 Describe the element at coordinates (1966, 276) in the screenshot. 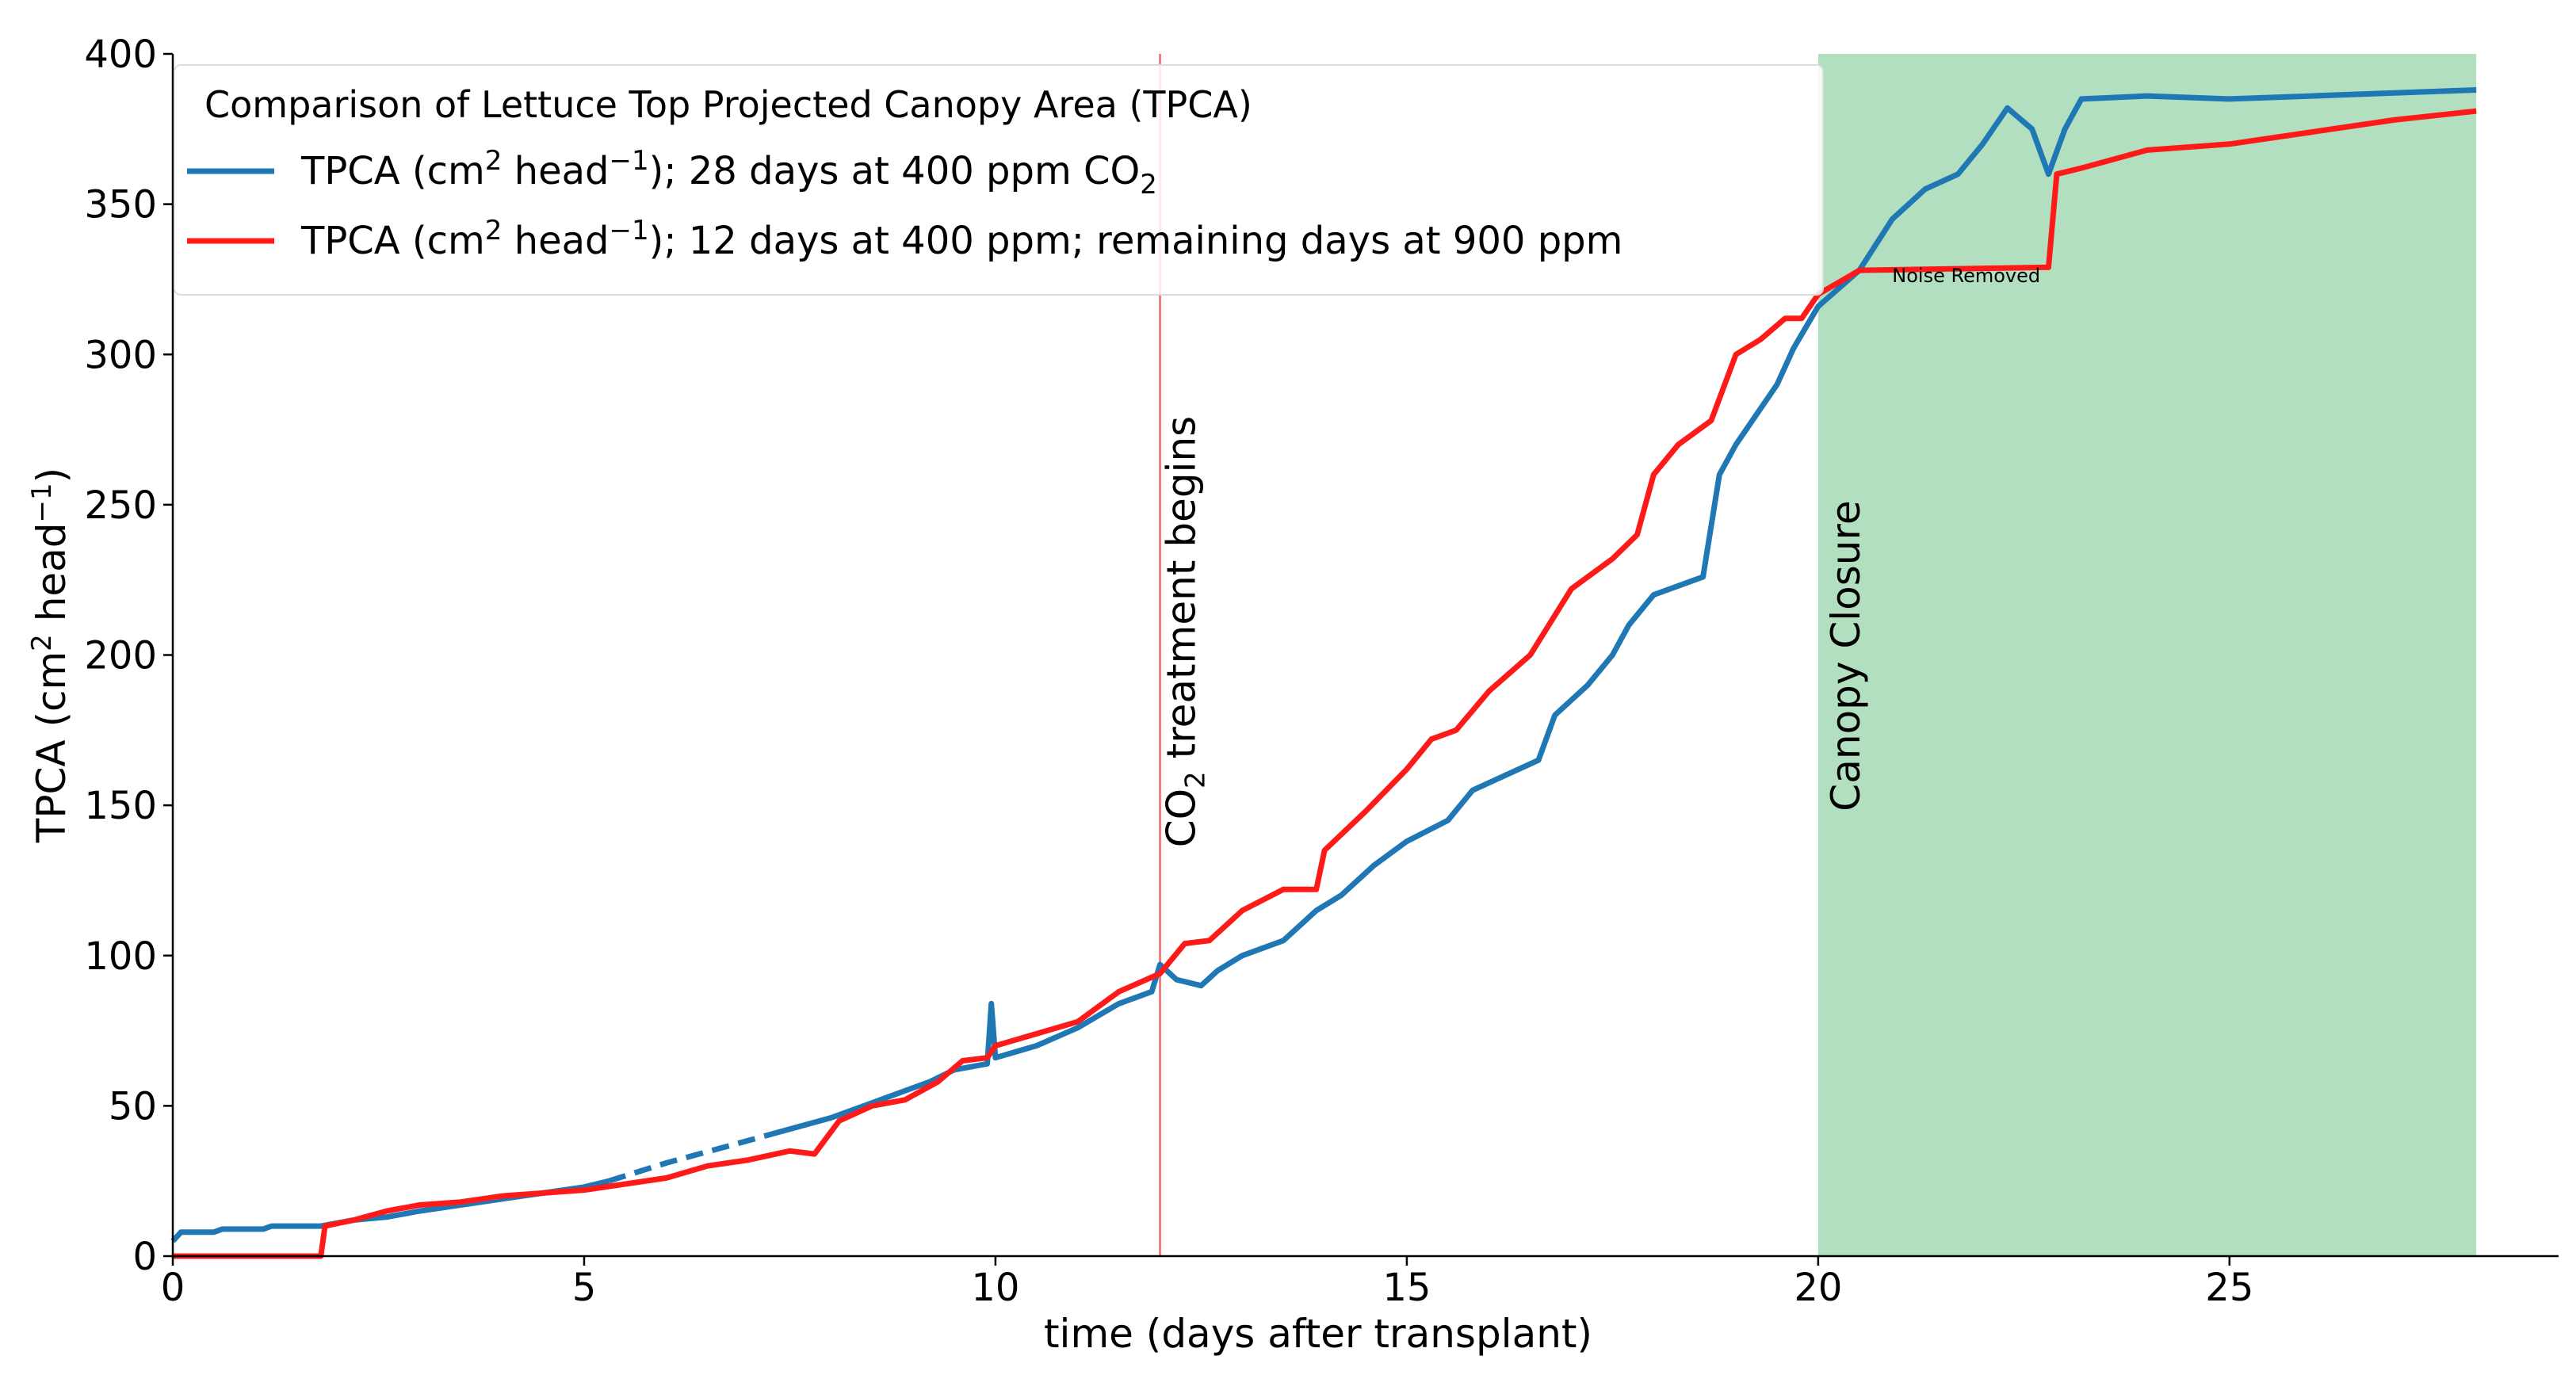

I see `noise-removed-label: Noise Removed` at that location.